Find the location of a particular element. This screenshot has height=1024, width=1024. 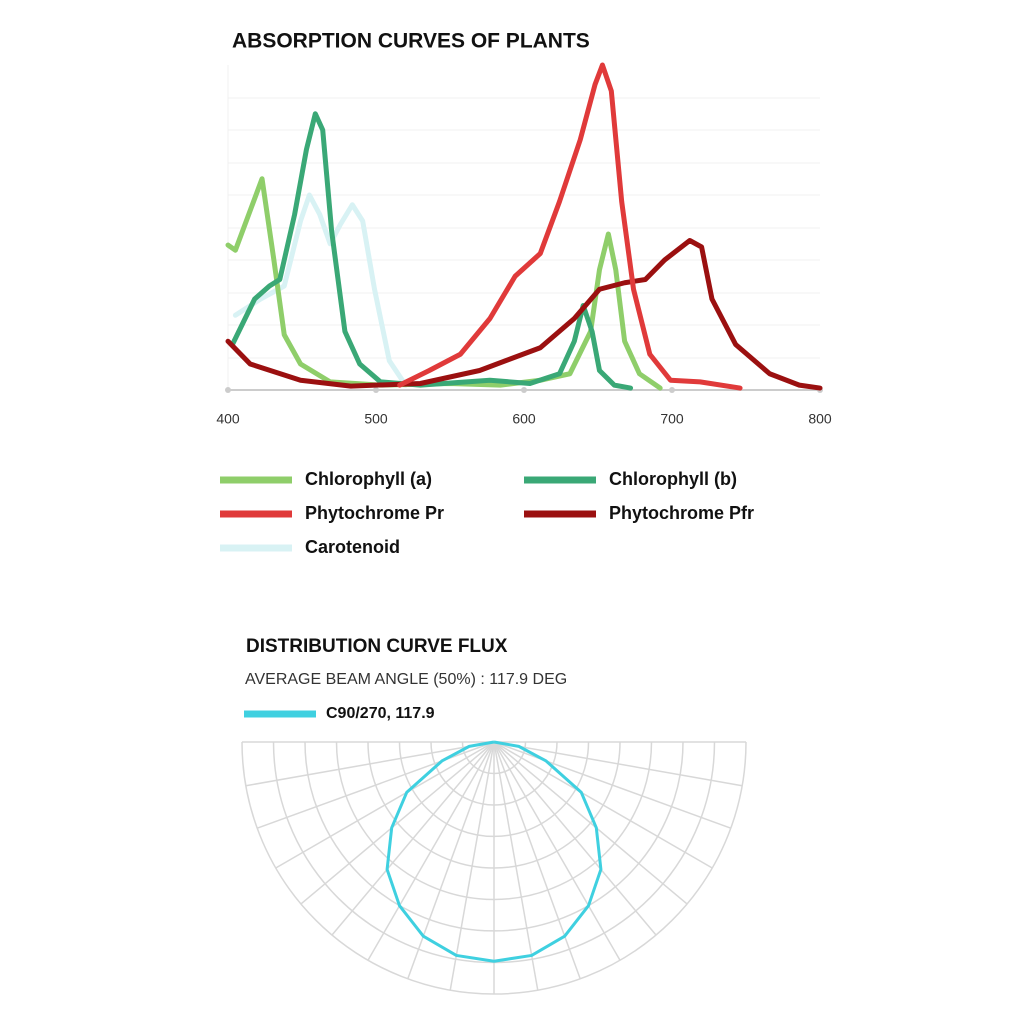

legend-label: C90/270, 117.9 is located at coordinates (380, 713).